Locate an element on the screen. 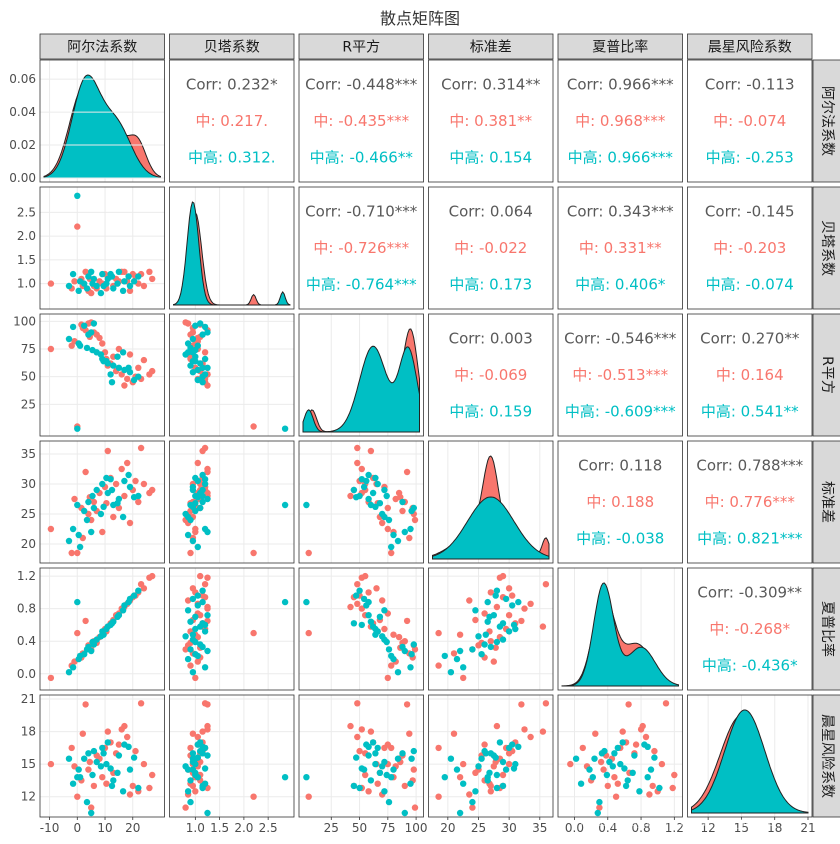 The width and height of the screenshot is (840, 844). x-tick-label: 100 is located at coordinates (416, 828).